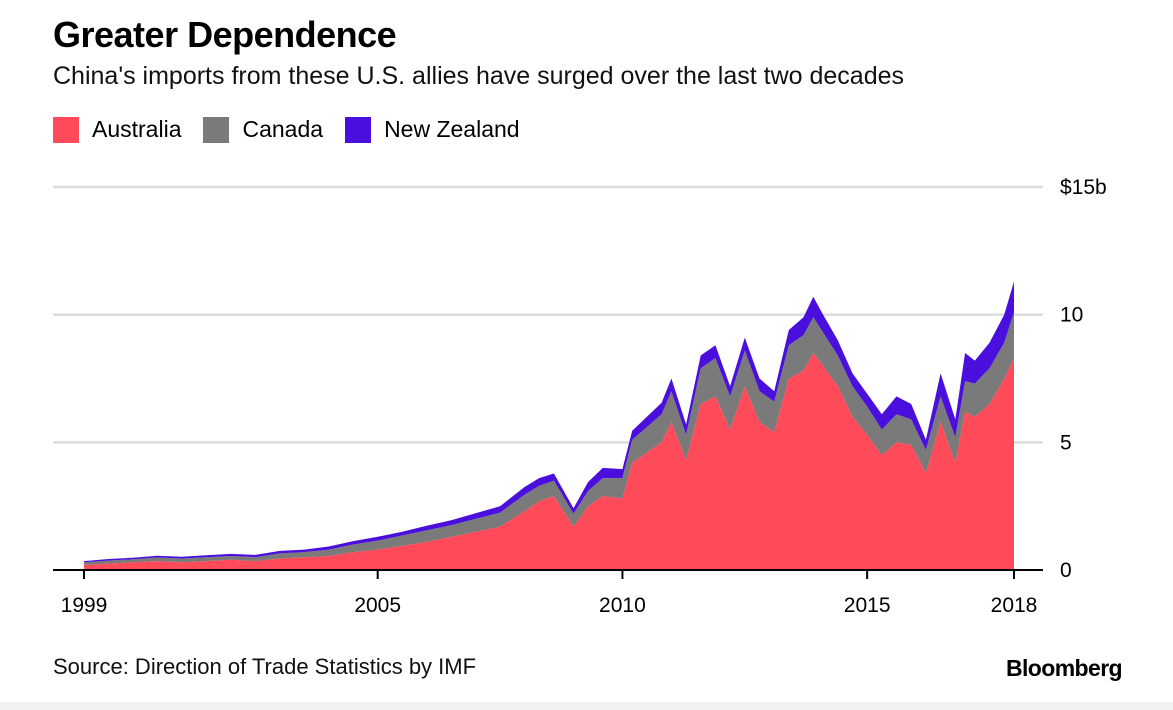 This screenshot has width=1173, height=710. I want to click on bloomberg-logo: Bloomberg, so click(1064, 668).